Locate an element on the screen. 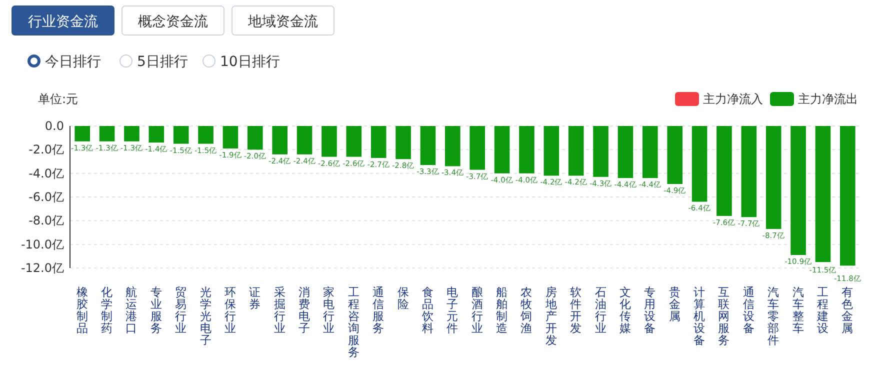  y-tick-label: 0.0 is located at coordinates (54, 126).